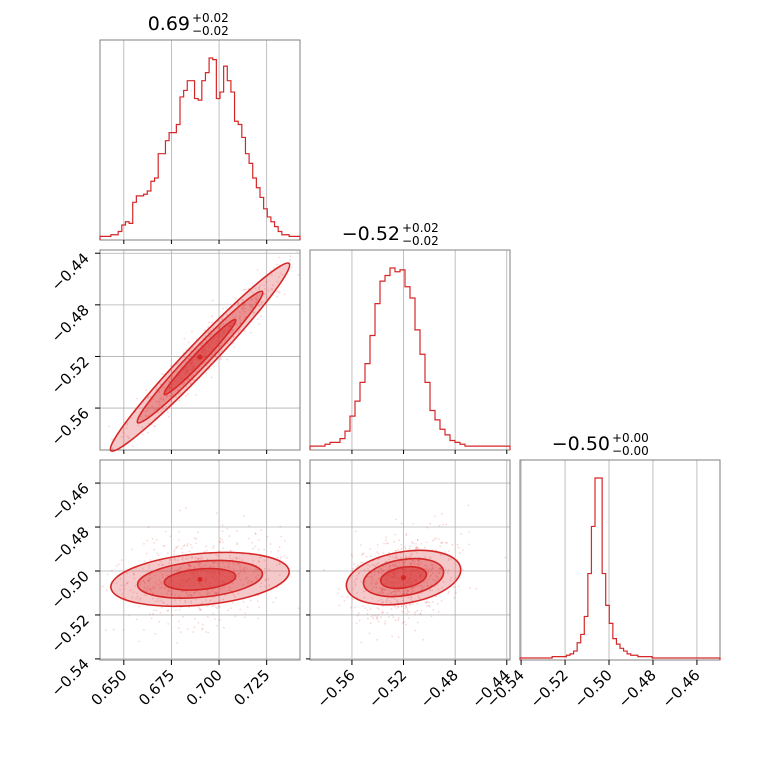  What do you see at coordinates (169, 24) in the screenshot?
I see `param-title-value-0: 0.69` at bounding box center [169, 24].